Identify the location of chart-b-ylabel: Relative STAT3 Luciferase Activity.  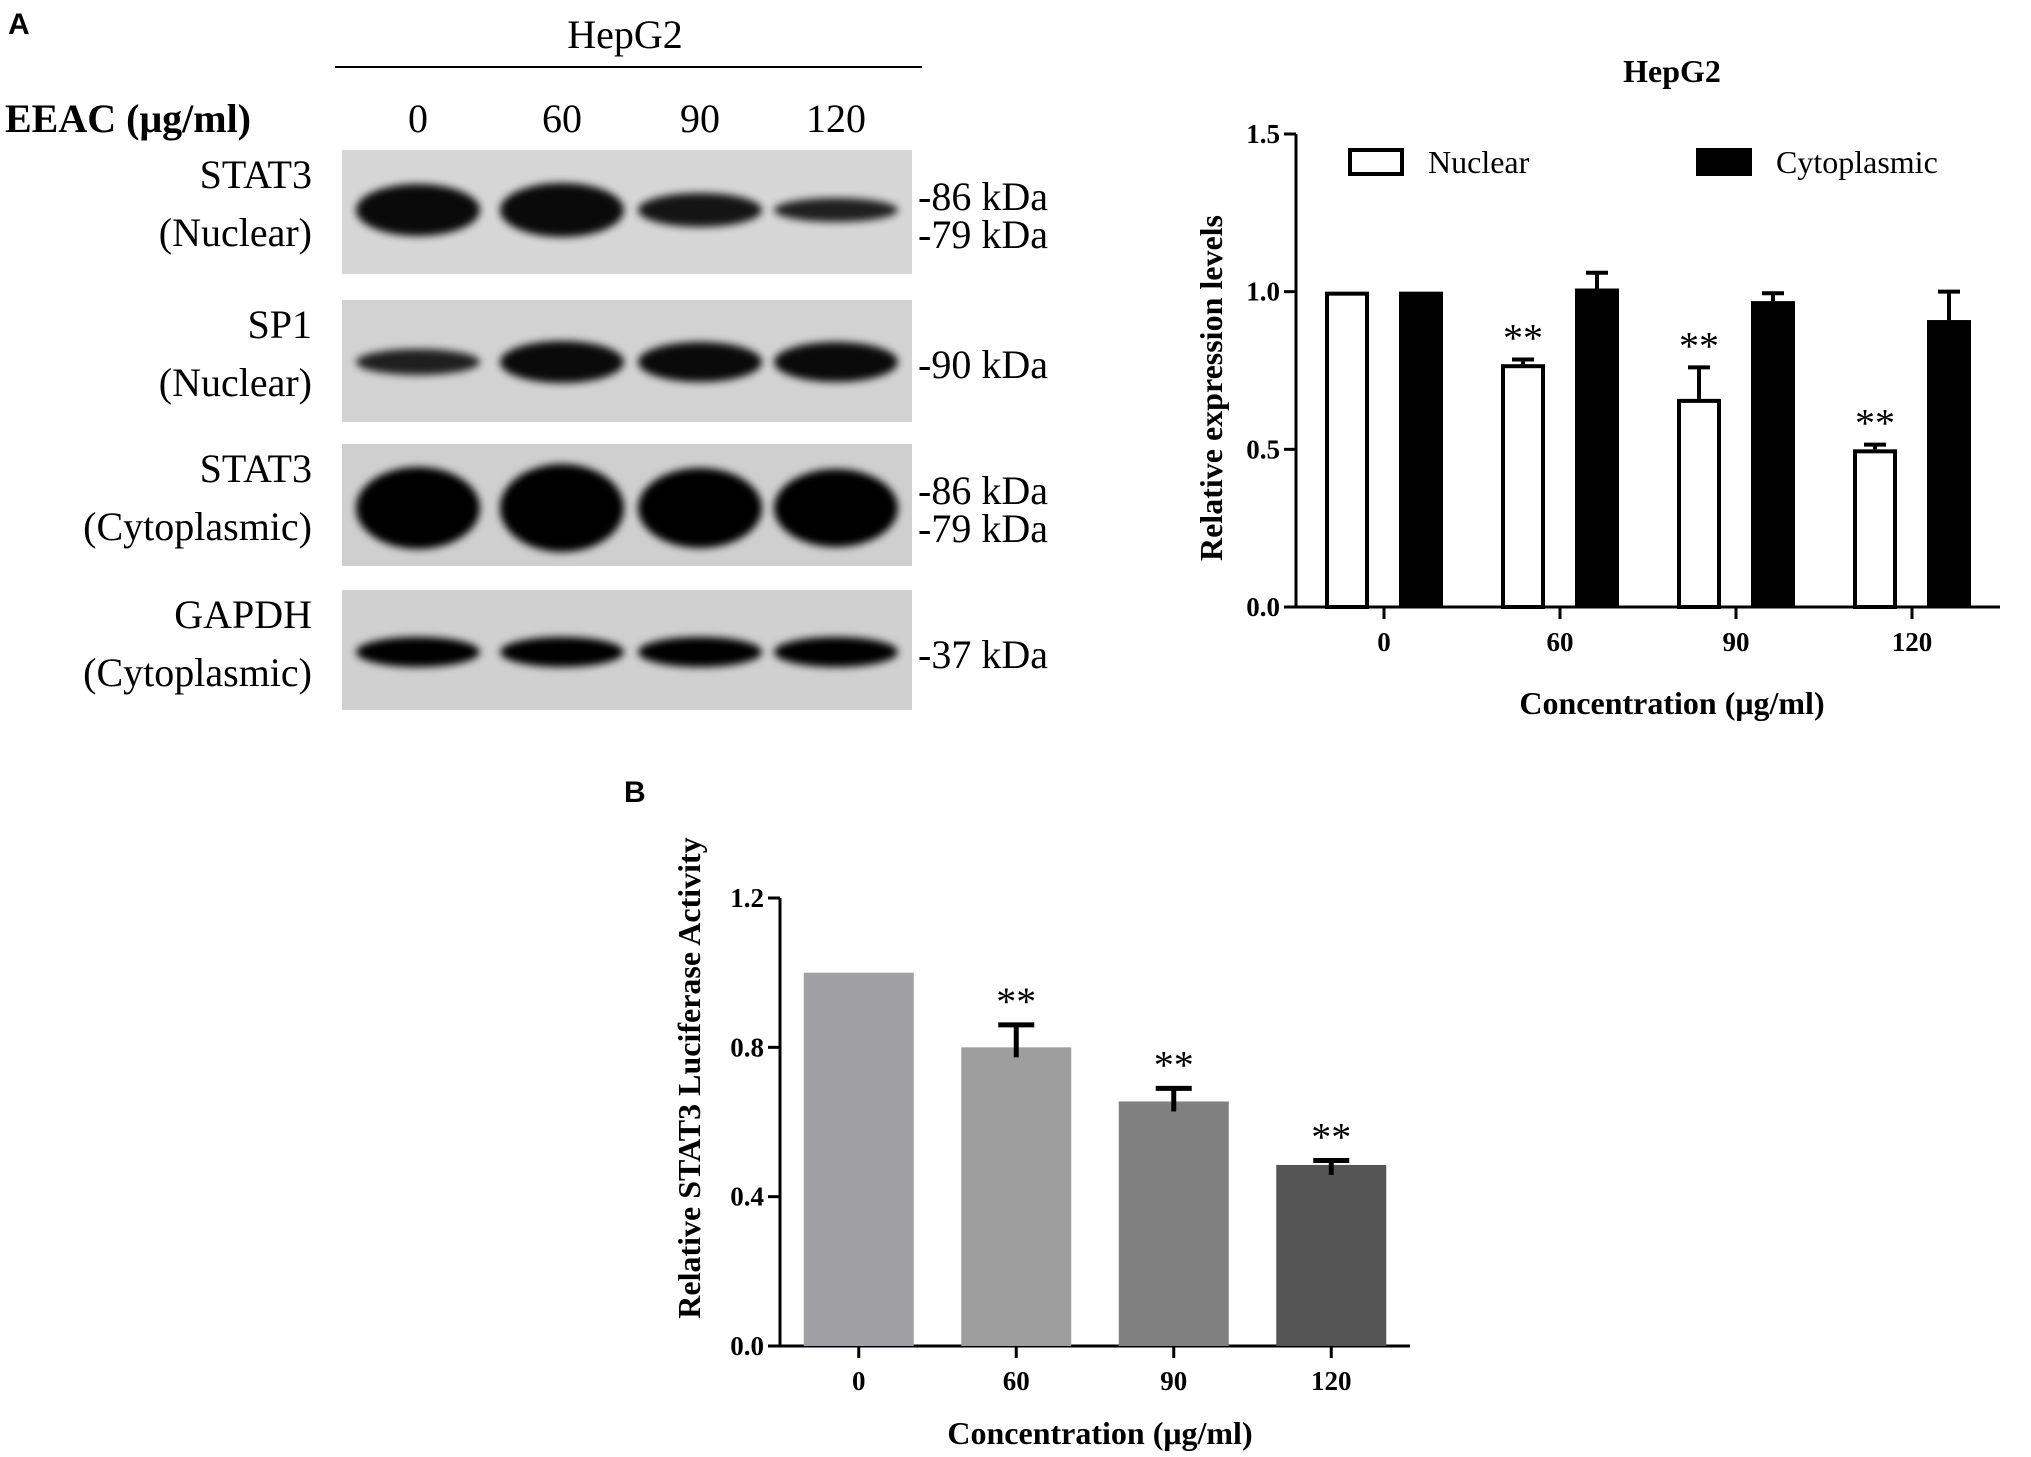
(689, 1077).